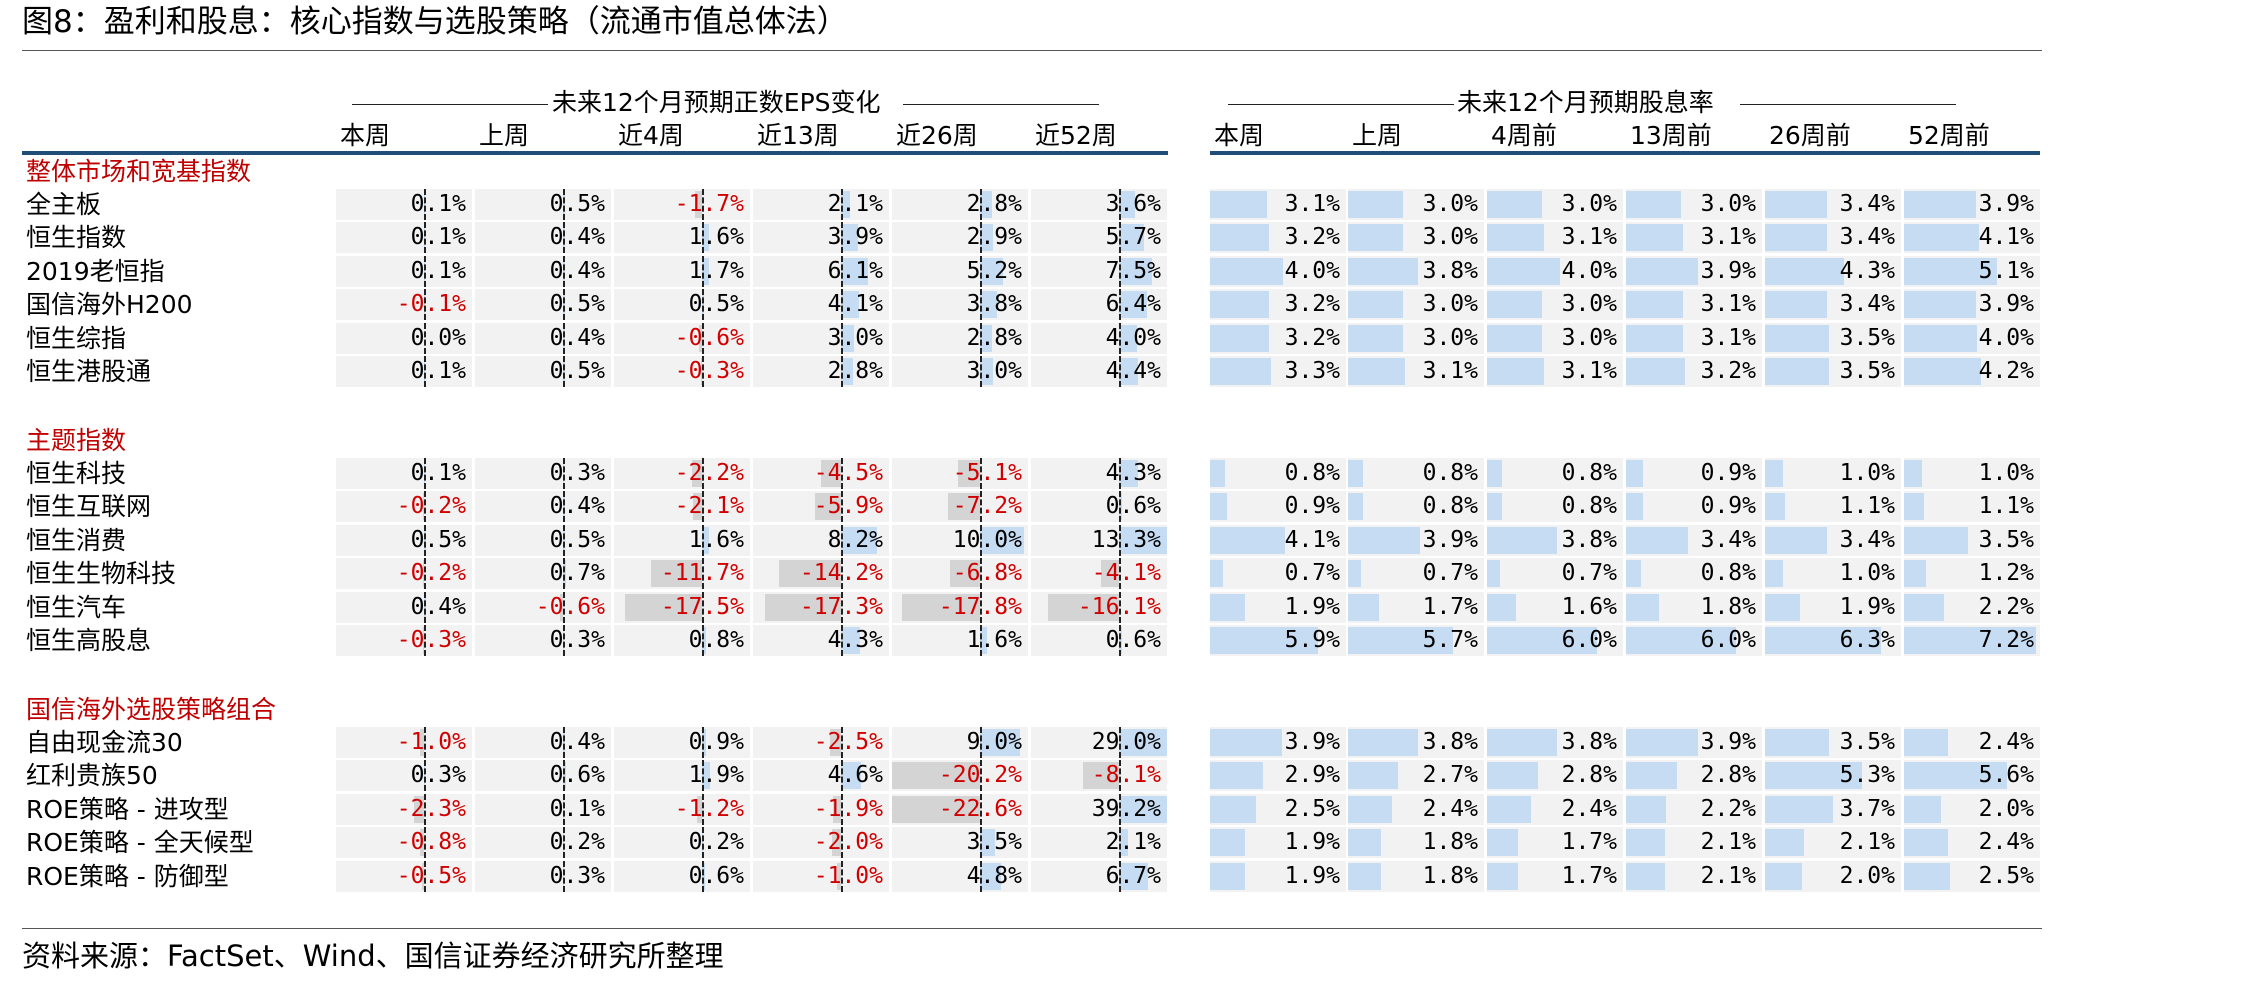 This screenshot has height=988, width=2244. What do you see at coordinates (960, 876) in the screenshot?
I see `eps-cell: 4.8%` at bounding box center [960, 876].